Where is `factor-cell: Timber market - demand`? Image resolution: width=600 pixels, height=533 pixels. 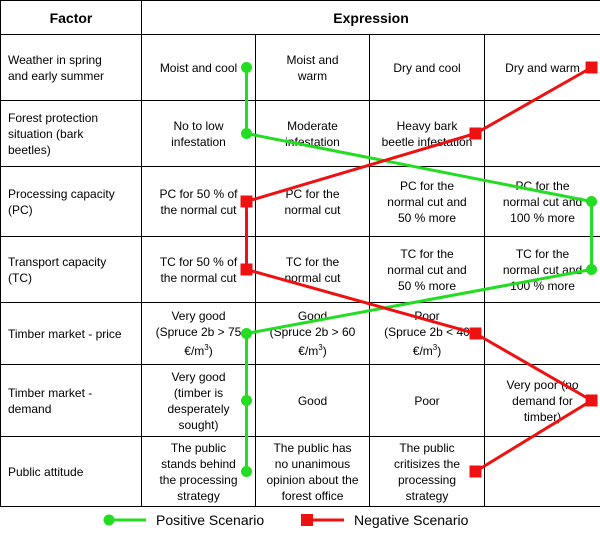 factor-cell: Timber market - demand is located at coordinates (71, 400).